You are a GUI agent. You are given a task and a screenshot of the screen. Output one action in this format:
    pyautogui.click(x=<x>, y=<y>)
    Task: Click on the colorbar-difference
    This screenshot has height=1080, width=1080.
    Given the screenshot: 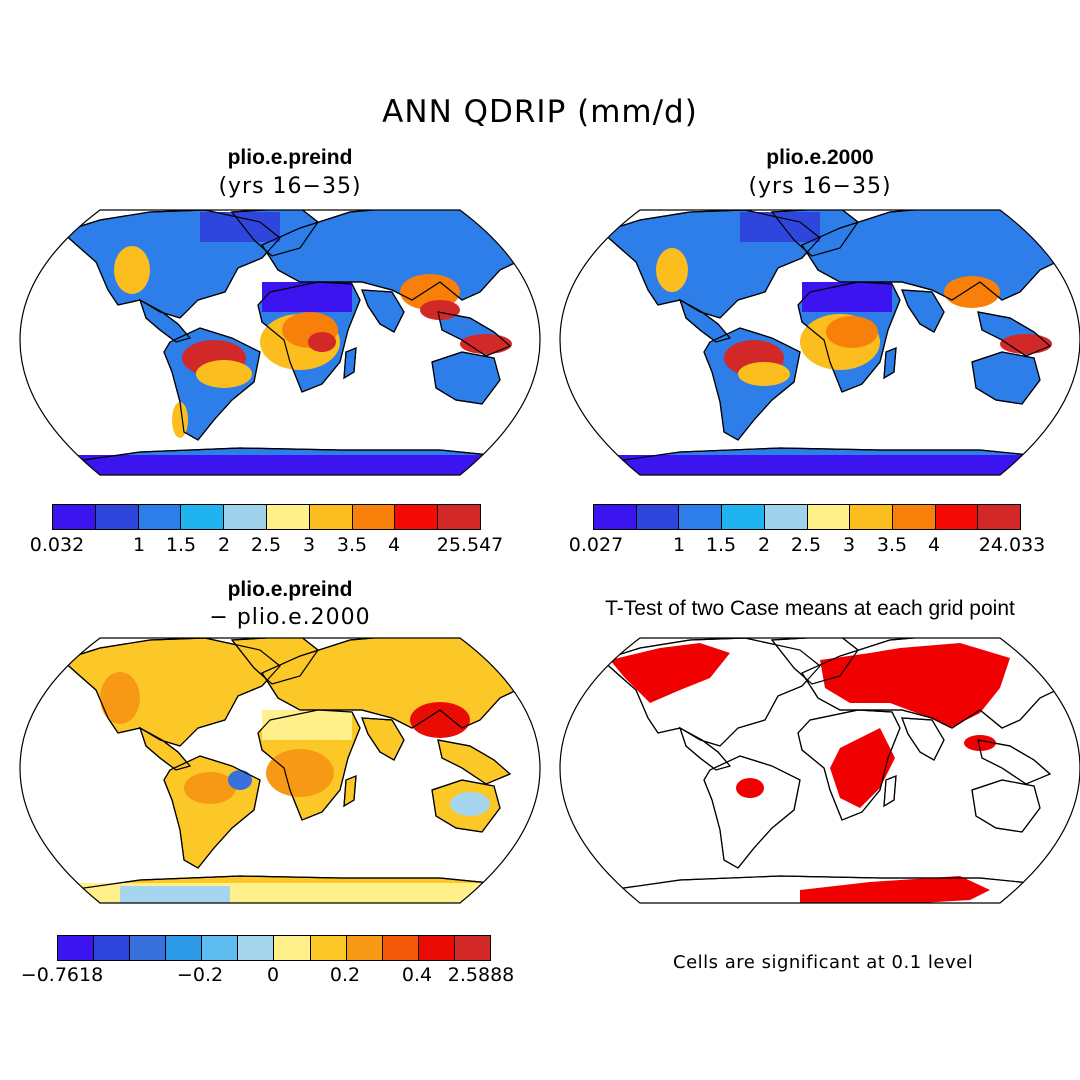 What is the action you would take?
    pyautogui.click(x=274, y=948)
    